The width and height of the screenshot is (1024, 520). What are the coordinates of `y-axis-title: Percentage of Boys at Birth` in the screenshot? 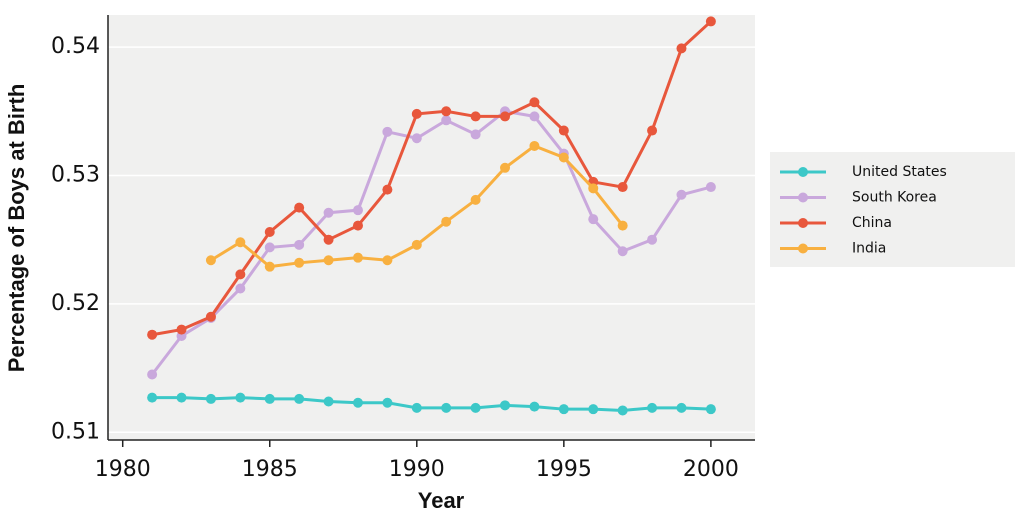 It's located at (16, 228).